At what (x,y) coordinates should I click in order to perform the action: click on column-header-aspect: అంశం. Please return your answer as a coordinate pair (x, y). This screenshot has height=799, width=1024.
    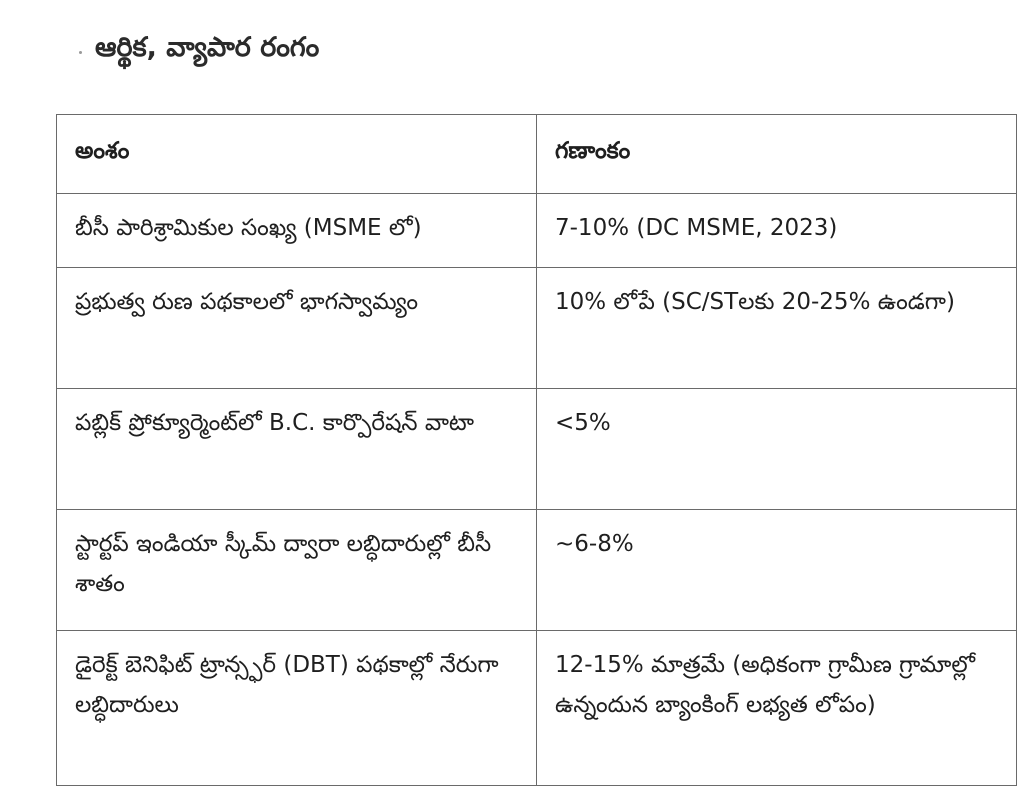
    Looking at the image, I should click on (296, 154).